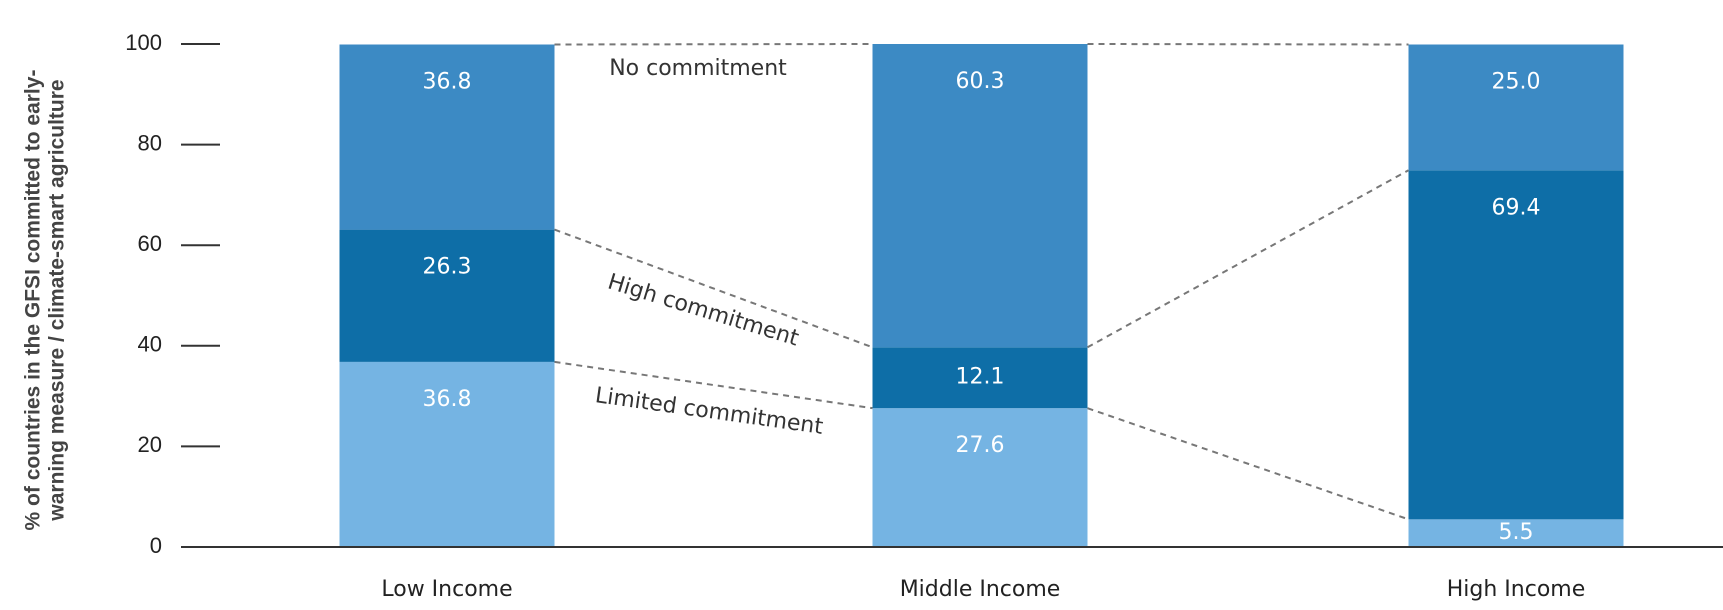 The image size is (1723, 610). What do you see at coordinates (709, 411) in the screenshot?
I see `series-annotation: Limited commitment` at bounding box center [709, 411].